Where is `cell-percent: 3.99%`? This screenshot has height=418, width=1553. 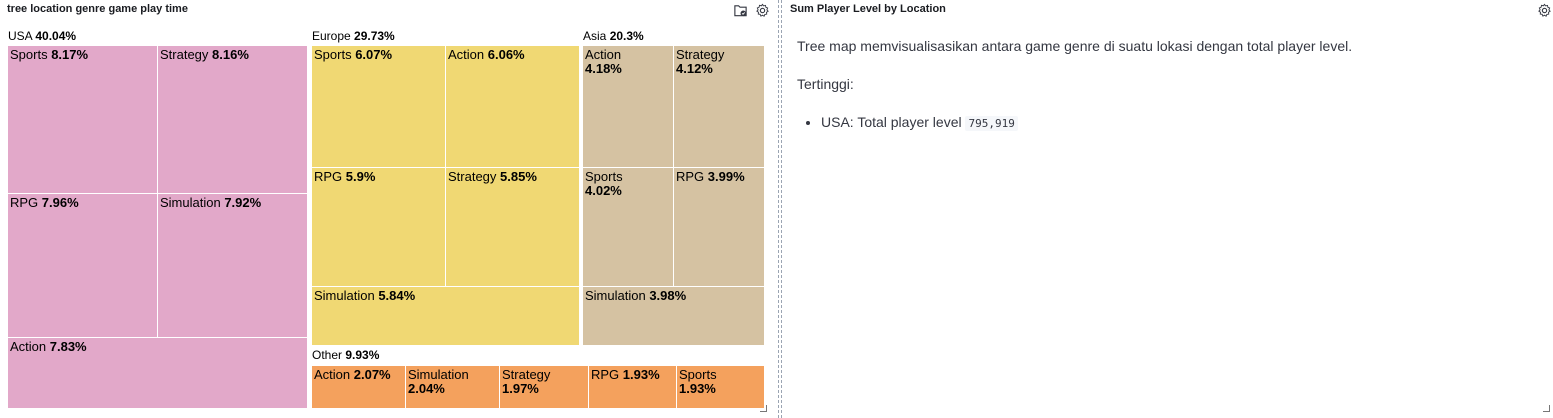 cell-percent: 3.99% is located at coordinates (726, 176).